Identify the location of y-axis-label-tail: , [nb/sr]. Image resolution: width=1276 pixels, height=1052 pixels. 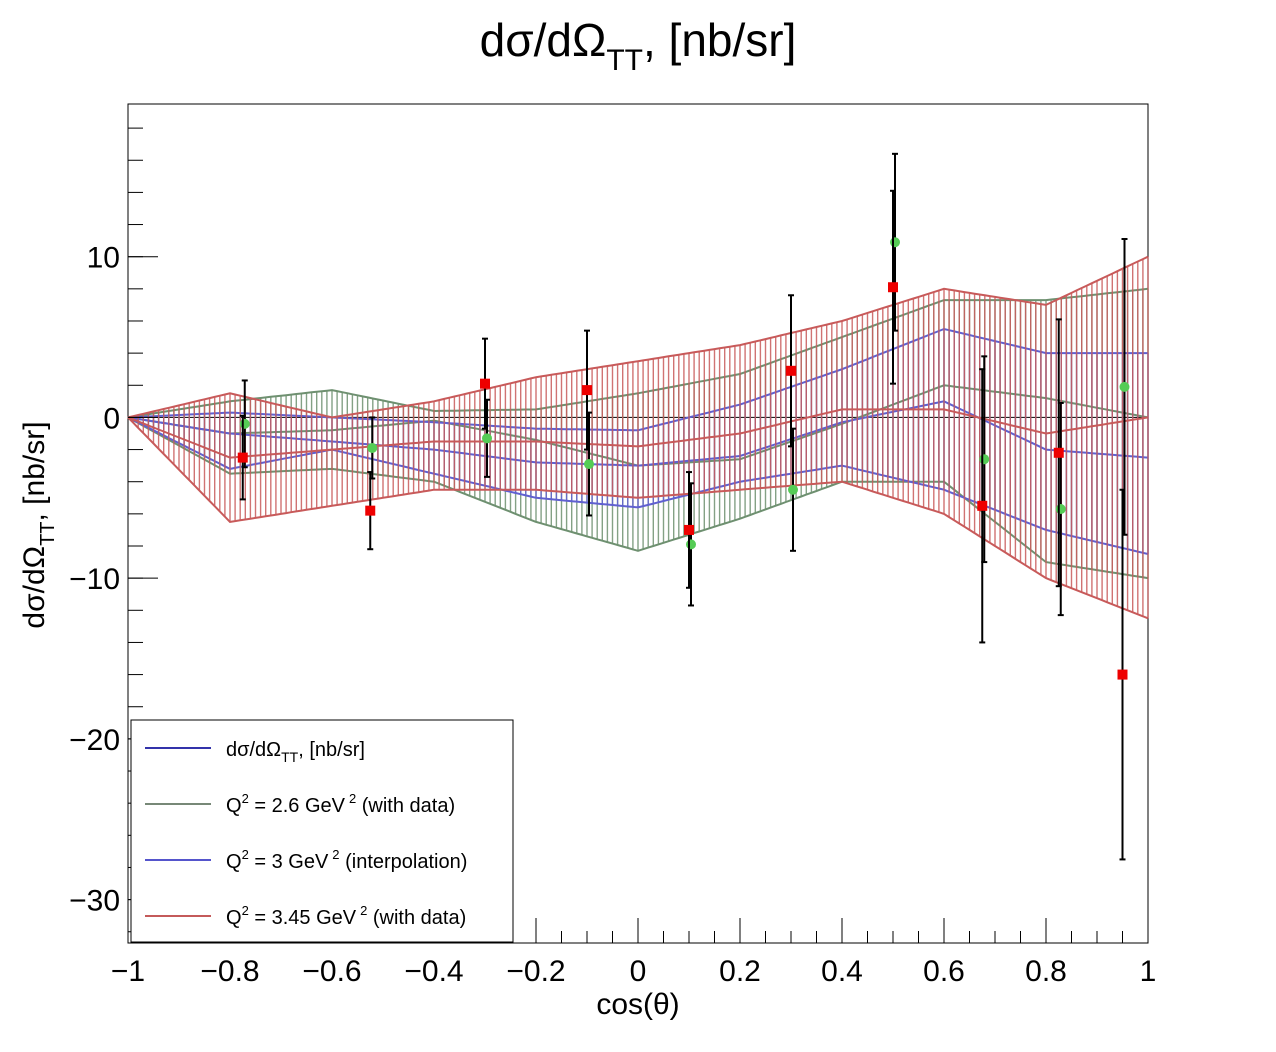
(34, 471).